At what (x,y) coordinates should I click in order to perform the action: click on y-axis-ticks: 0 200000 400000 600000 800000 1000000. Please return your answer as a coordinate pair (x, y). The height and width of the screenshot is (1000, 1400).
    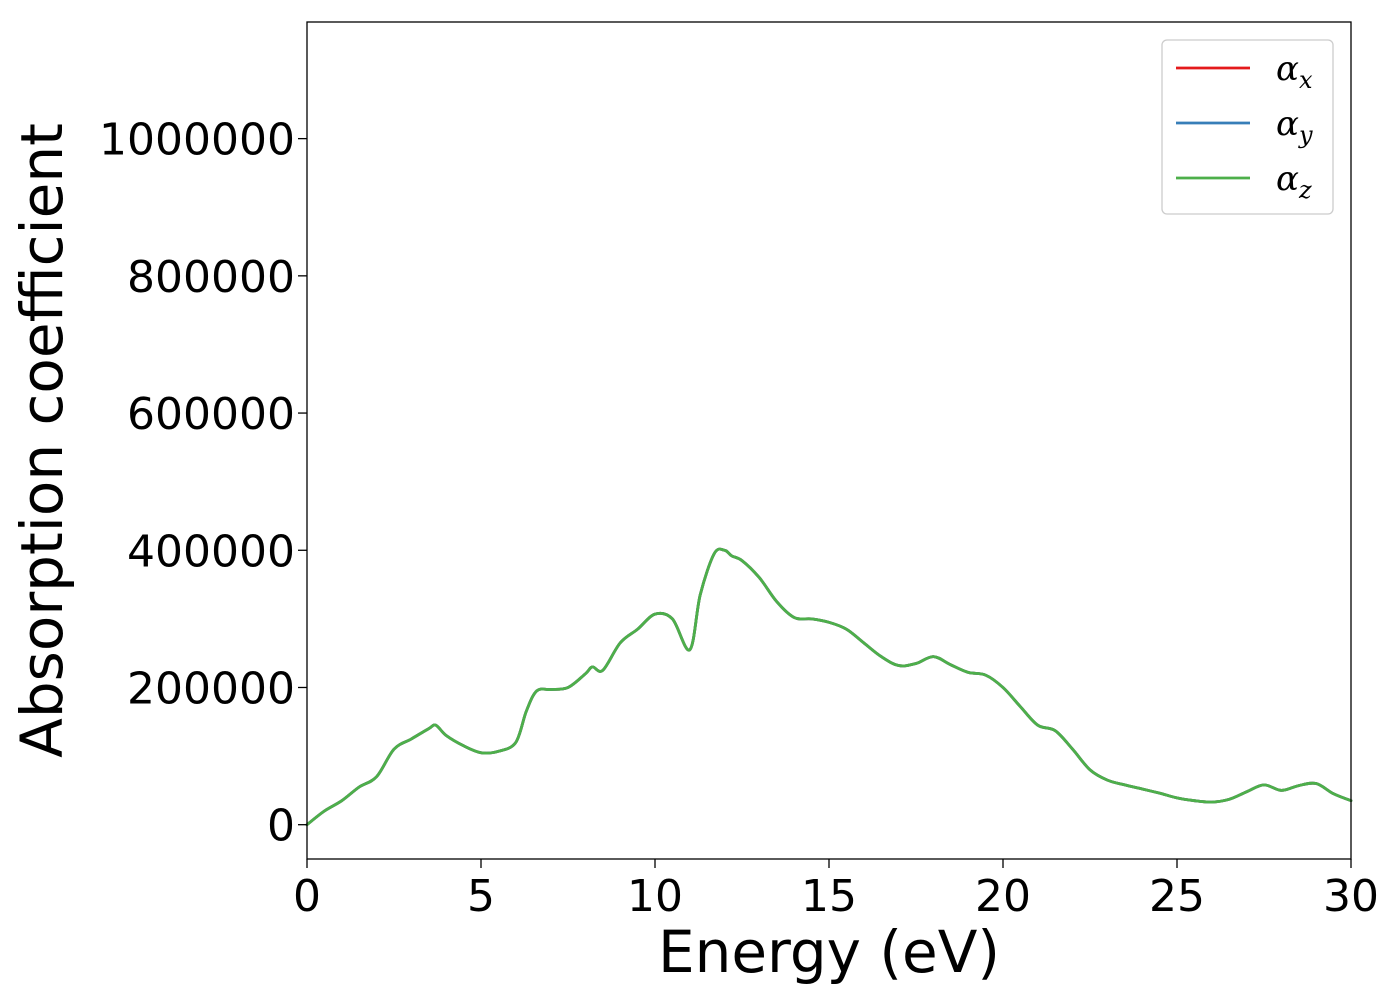
    Looking at the image, I should click on (203, 483).